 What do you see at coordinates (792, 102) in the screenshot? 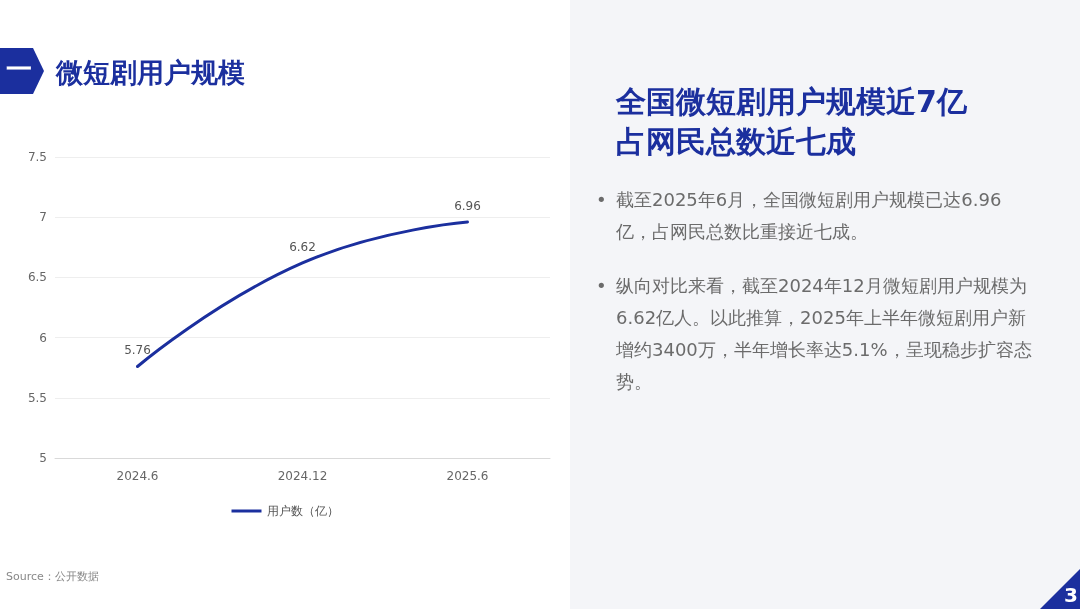
I see `text: 全国微短剧用户规模近7亿` at bounding box center [792, 102].